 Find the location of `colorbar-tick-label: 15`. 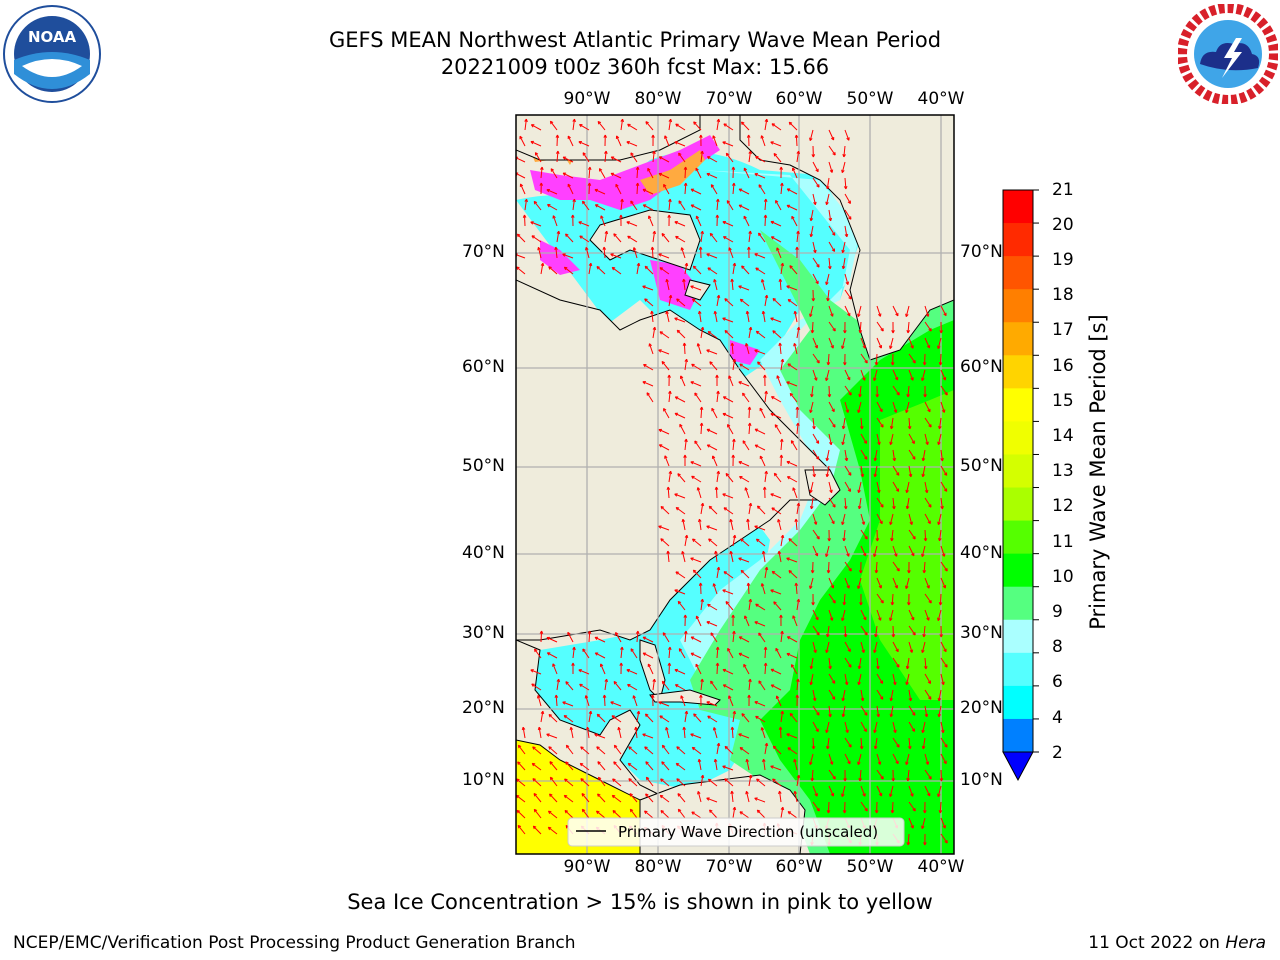

colorbar-tick-label: 15 is located at coordinates (1063, 401).